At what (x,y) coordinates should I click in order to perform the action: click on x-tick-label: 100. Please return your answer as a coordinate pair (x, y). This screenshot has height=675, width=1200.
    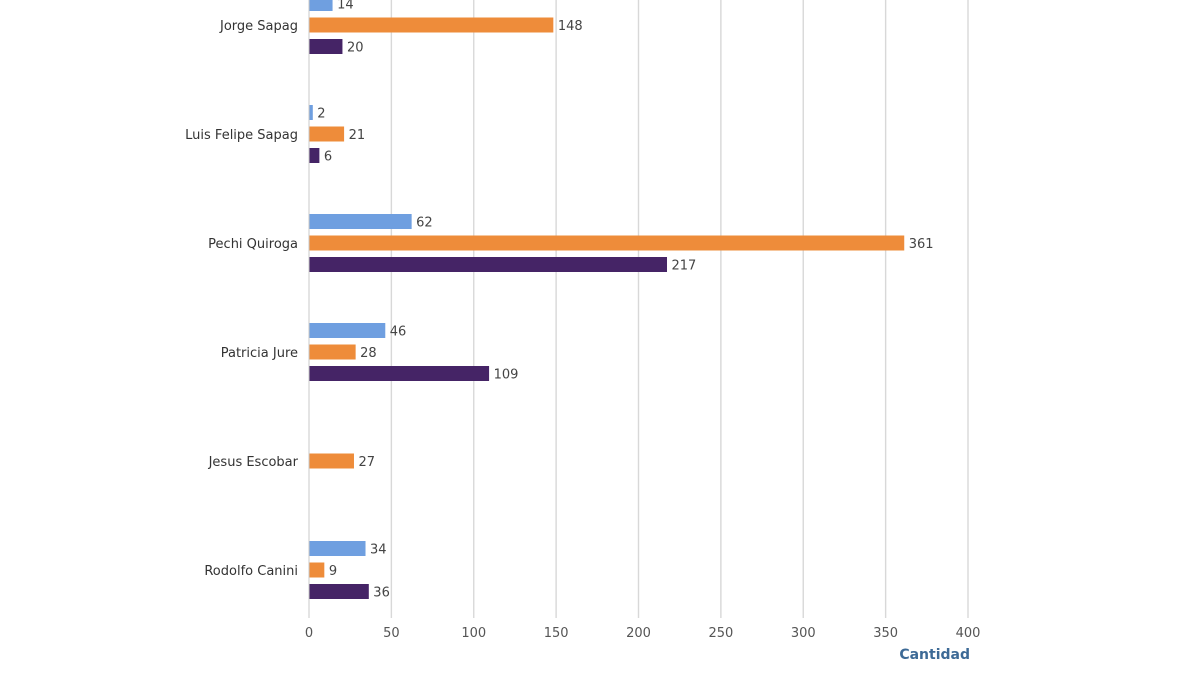
    Looking at the image, I should click on (473, 633).